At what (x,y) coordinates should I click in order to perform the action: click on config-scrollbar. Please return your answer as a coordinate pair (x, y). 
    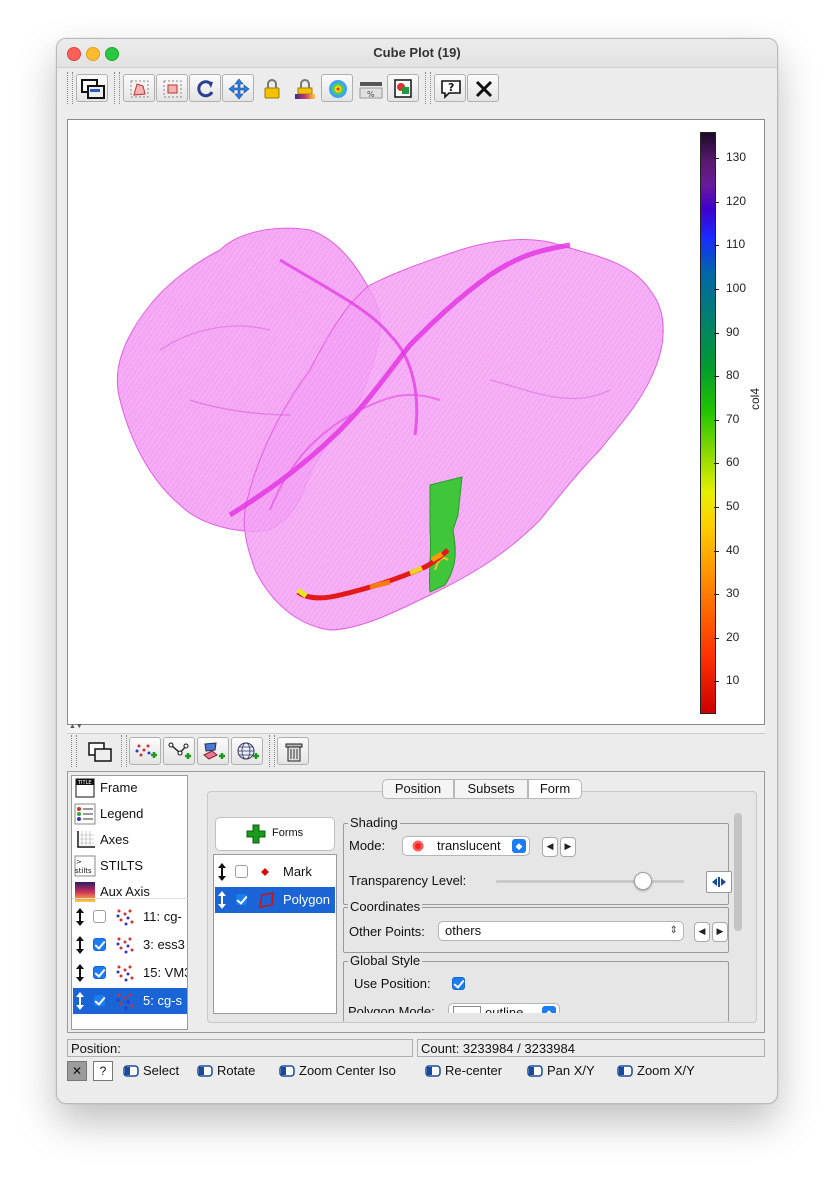
    Looking at the image, I should click on (738, 872).